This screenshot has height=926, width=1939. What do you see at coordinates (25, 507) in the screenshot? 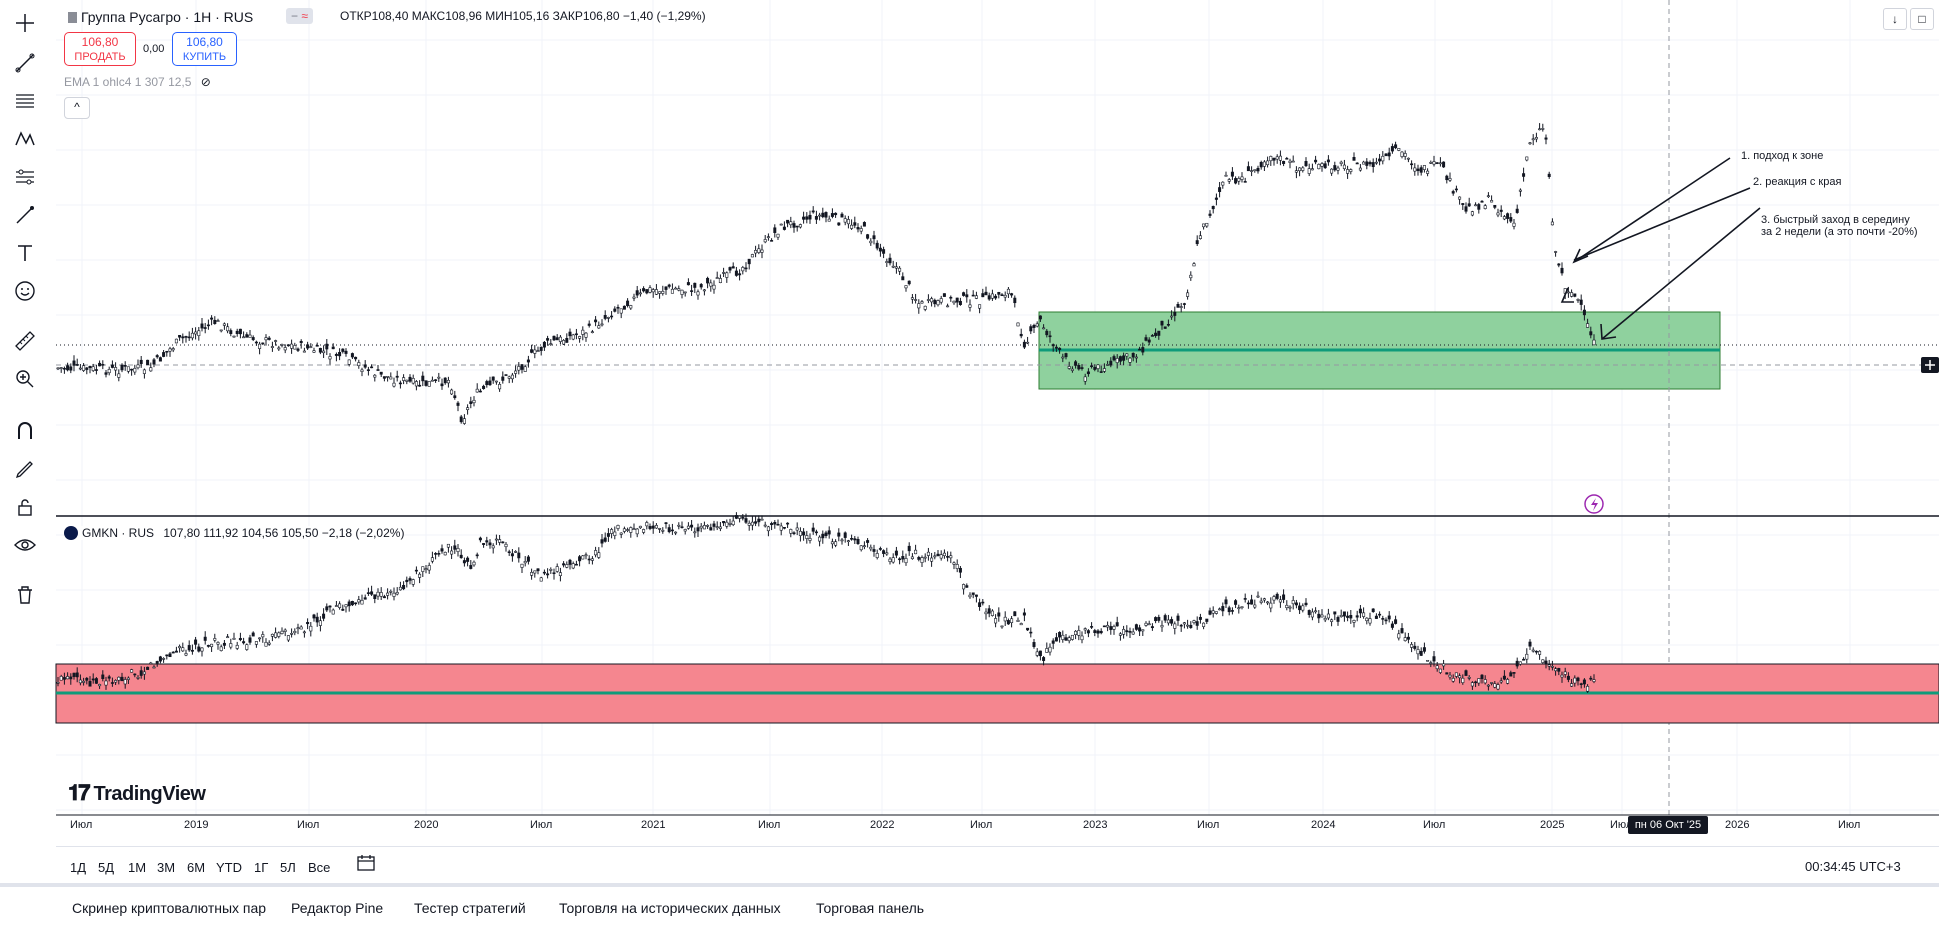
I see `lock-icon` at bounding box center [25, 507].